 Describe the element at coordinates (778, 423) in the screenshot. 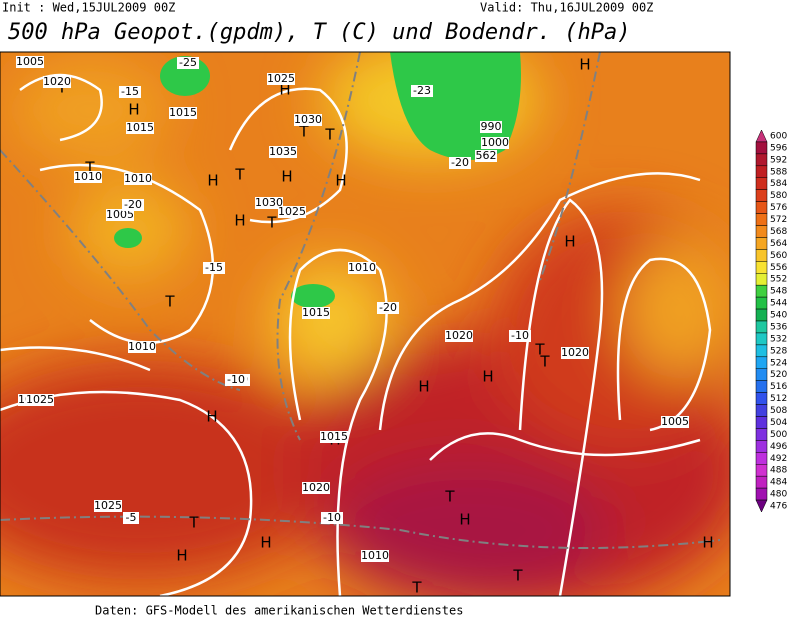

I see `colorbar-label: 504` at that location.